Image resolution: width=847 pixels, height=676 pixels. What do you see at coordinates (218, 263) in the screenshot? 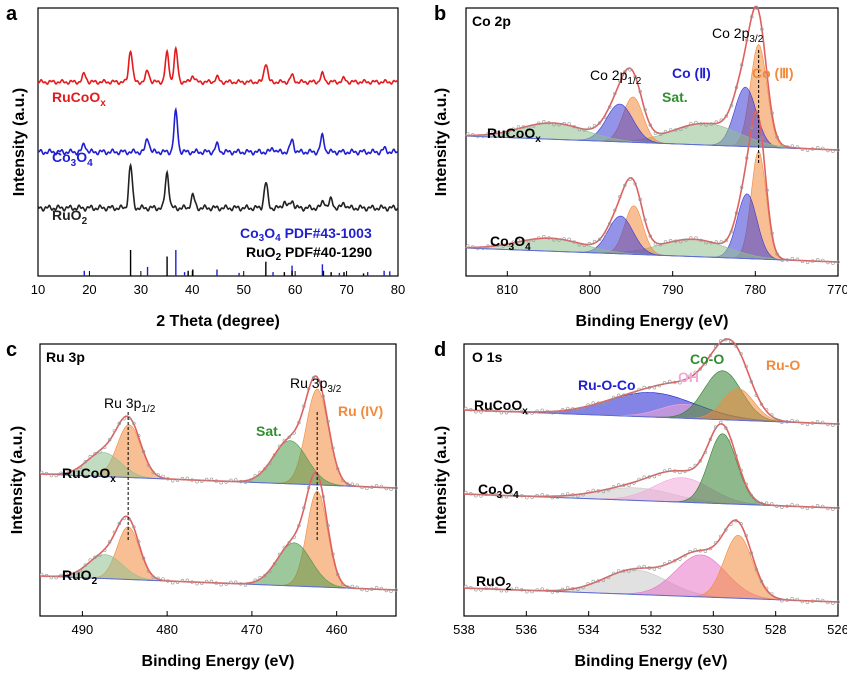
I see `panel-a-reference-lines` at bounding box center [218, 263].